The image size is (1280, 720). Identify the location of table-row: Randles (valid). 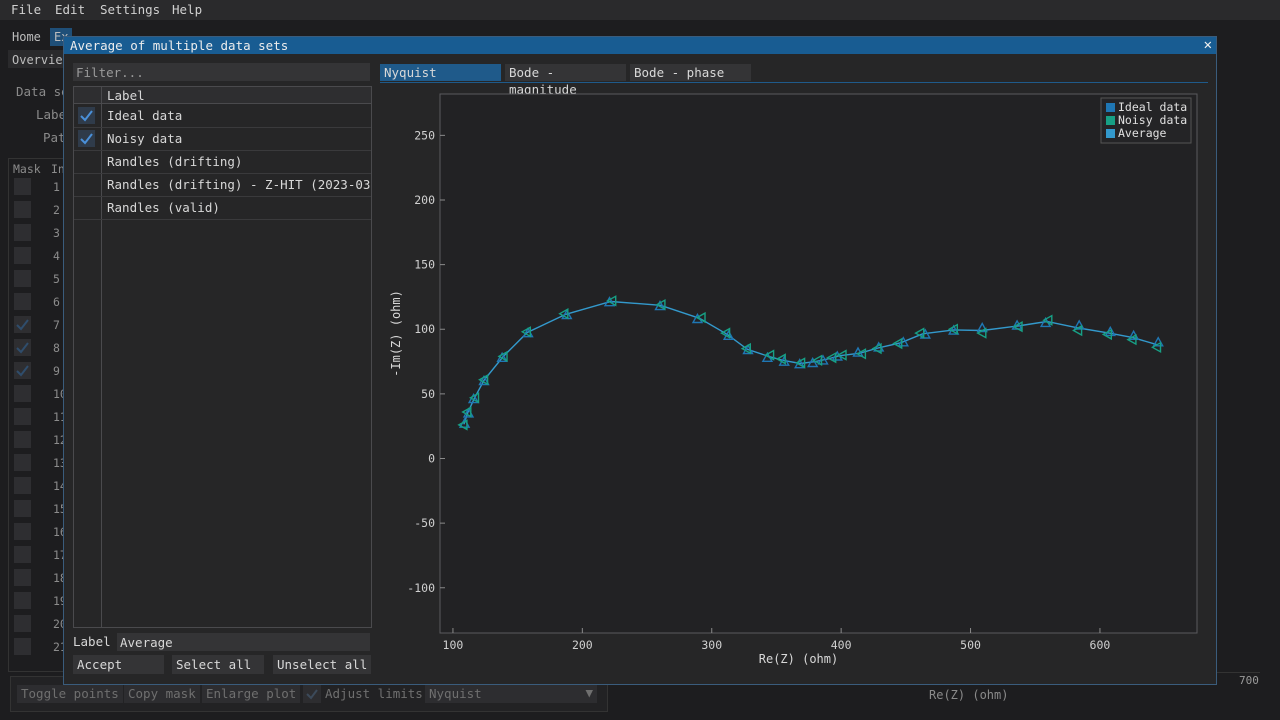
(222, 208).